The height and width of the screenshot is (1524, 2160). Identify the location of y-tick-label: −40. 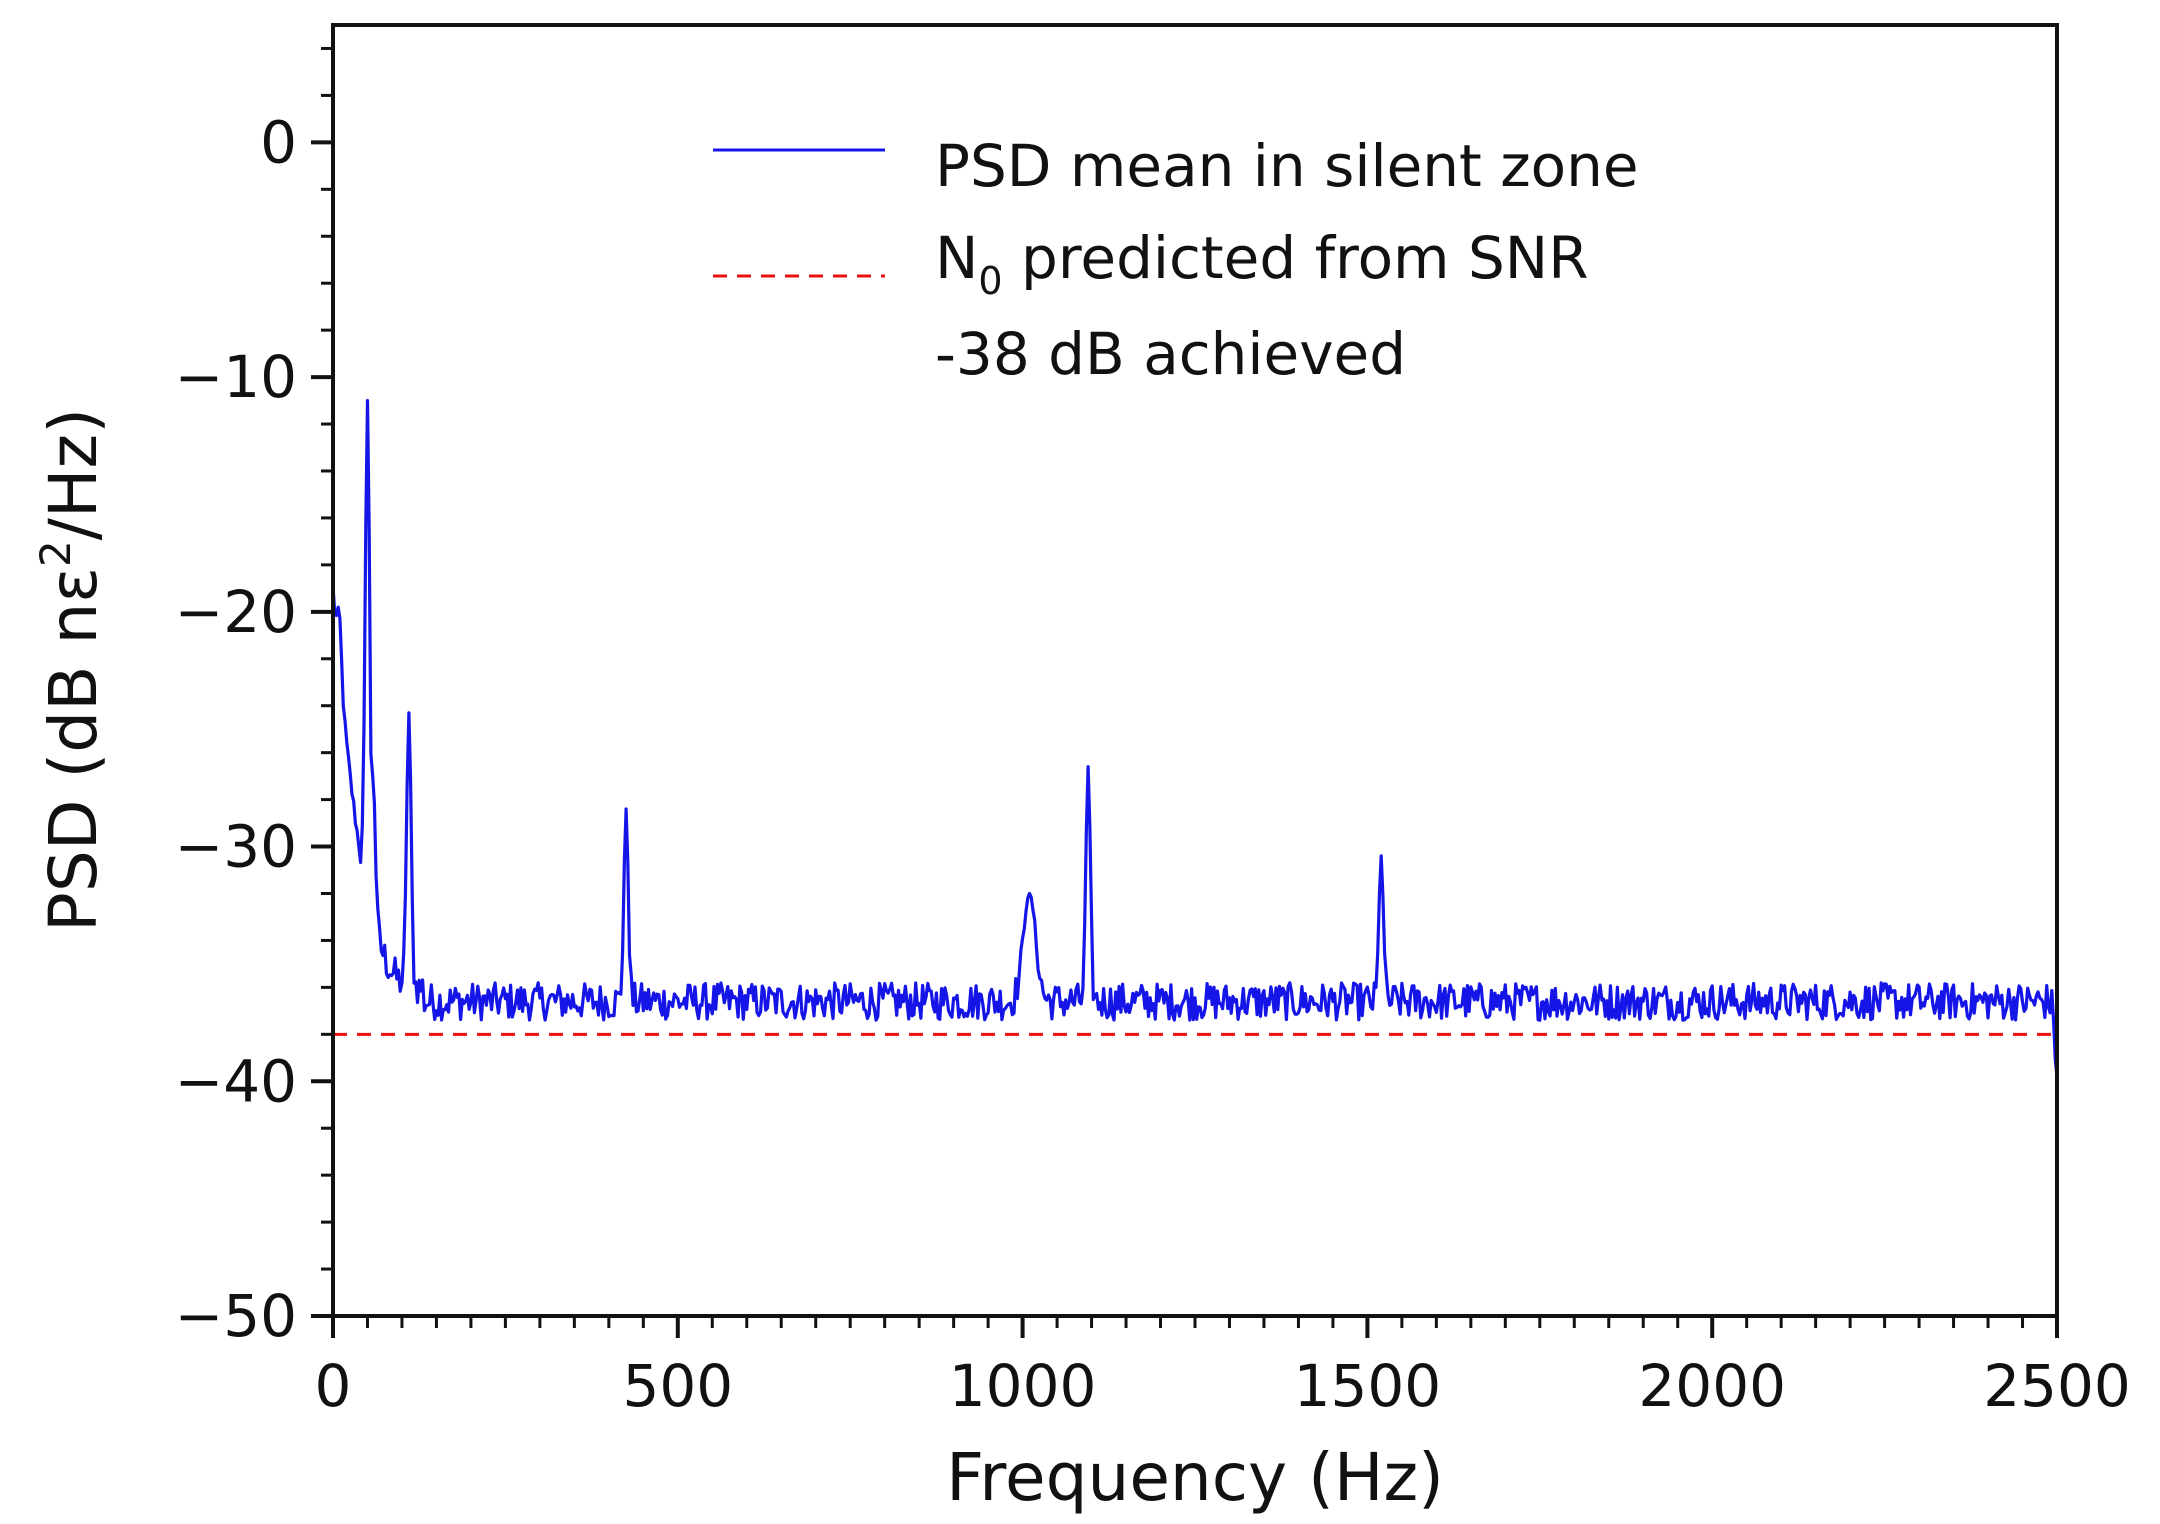
(236, 1081).